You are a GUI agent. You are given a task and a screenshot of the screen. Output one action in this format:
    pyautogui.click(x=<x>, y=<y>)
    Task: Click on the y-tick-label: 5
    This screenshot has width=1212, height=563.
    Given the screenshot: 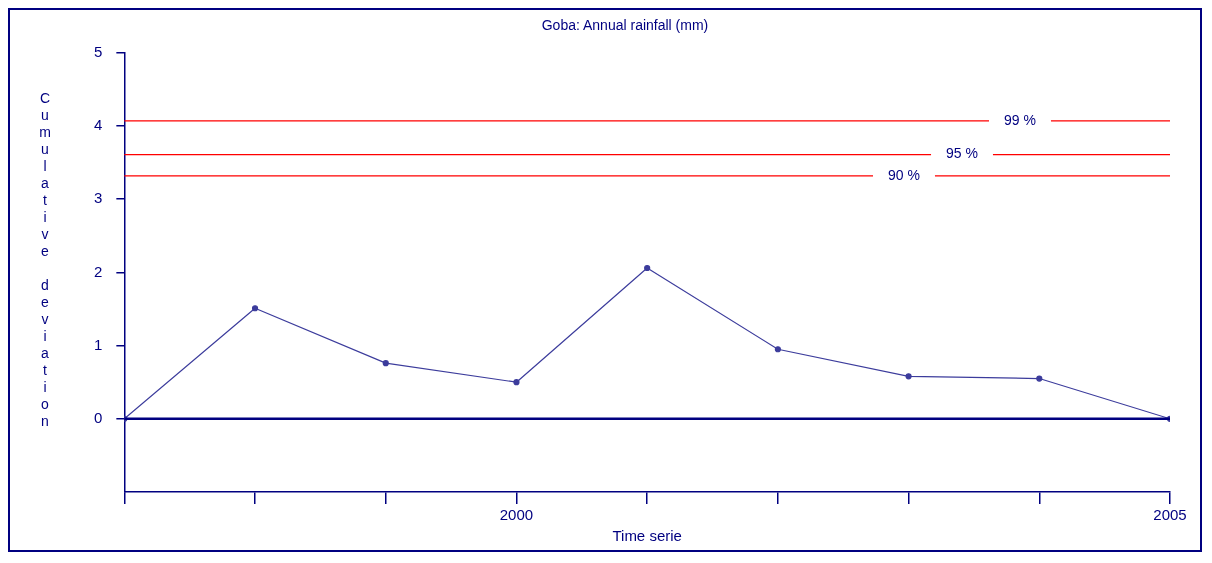 What is the action you would take?
    pyautogui.click(x=98, y=51)
    